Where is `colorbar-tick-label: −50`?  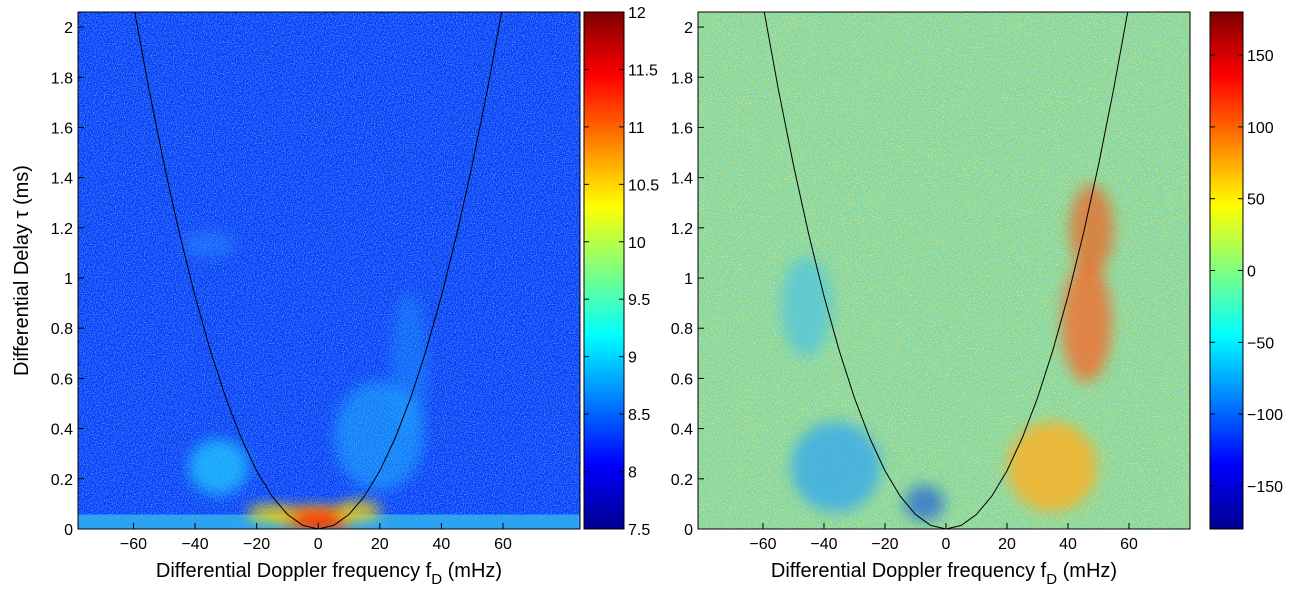 colorbar-tick-label: −50 is located at coordinates (1260, 343).